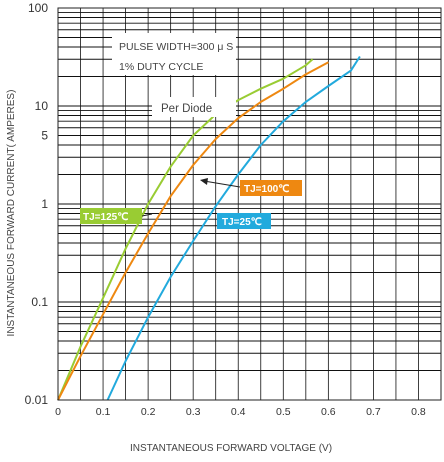 The width and height of the screenshot is (444, 462). I want to click on x-tick-label: 0.5, so click(283, 412).